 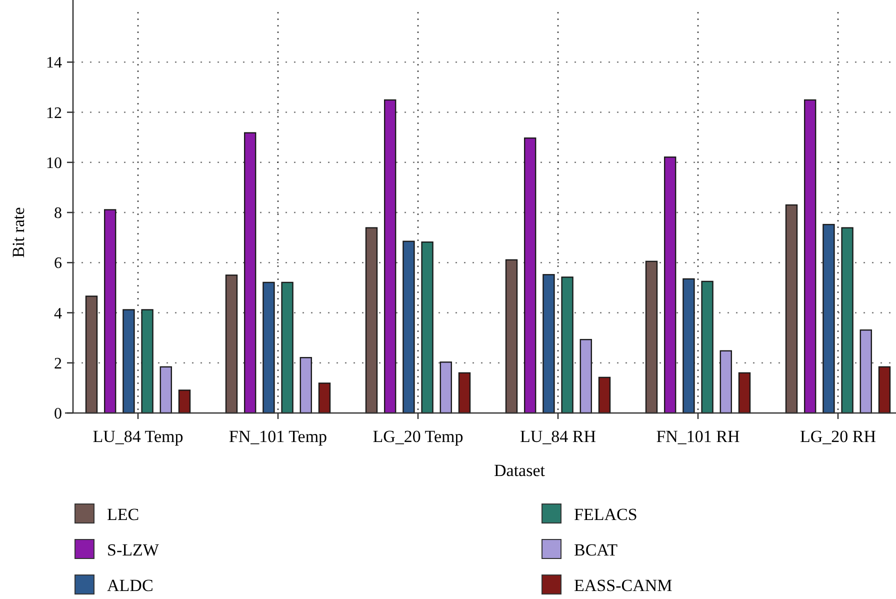 What do you see at coordinates (623, 585) in the screenshot?
I see `legend-label: EASS-CANM` at bounding box center [623, 585].